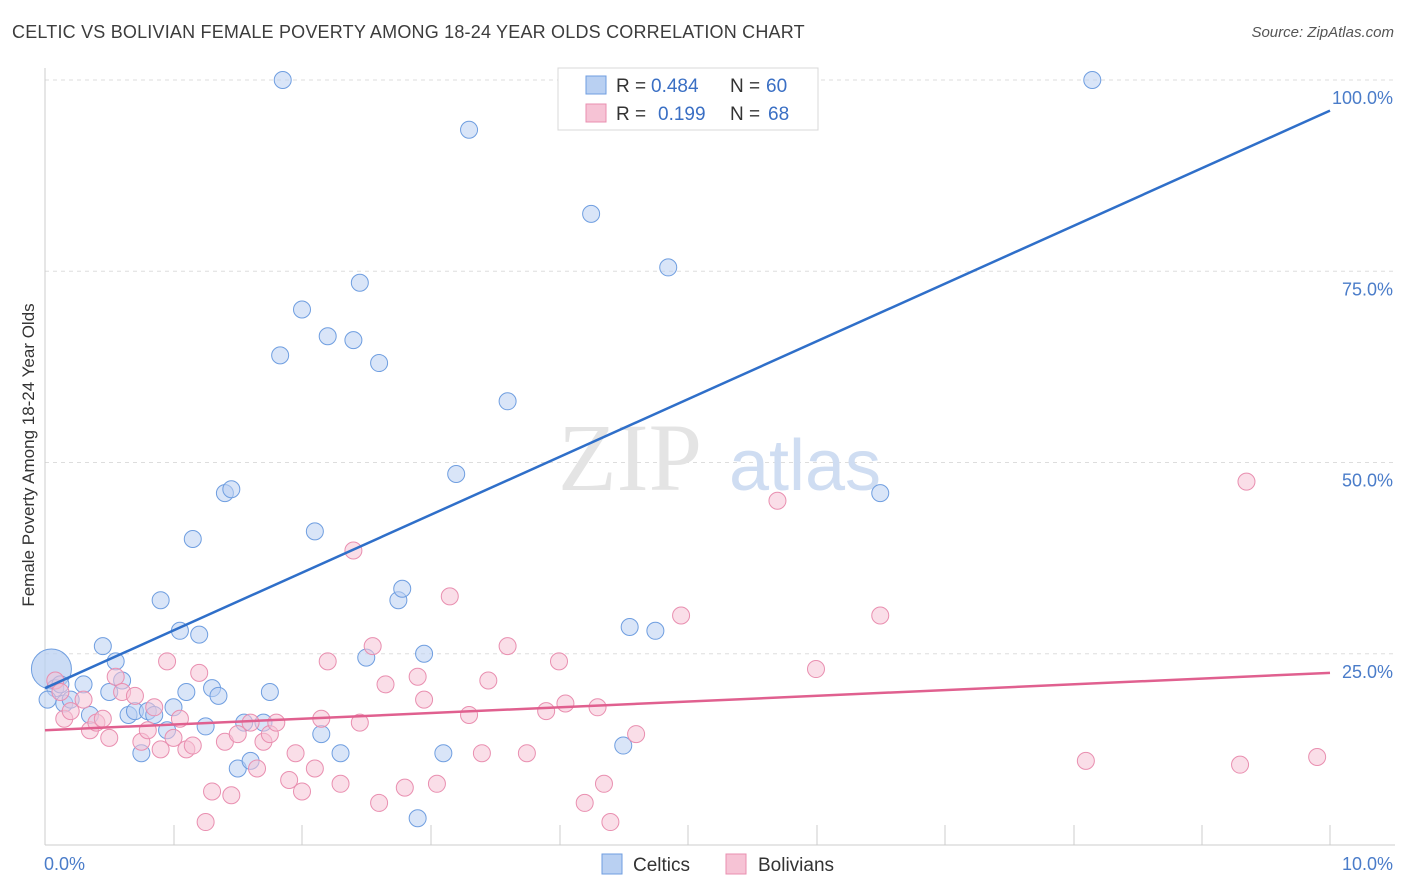  Describe the element at coordinates (1367, 481) in the screenshot. I see `y-tick-label-50: 50.0%` at that location.